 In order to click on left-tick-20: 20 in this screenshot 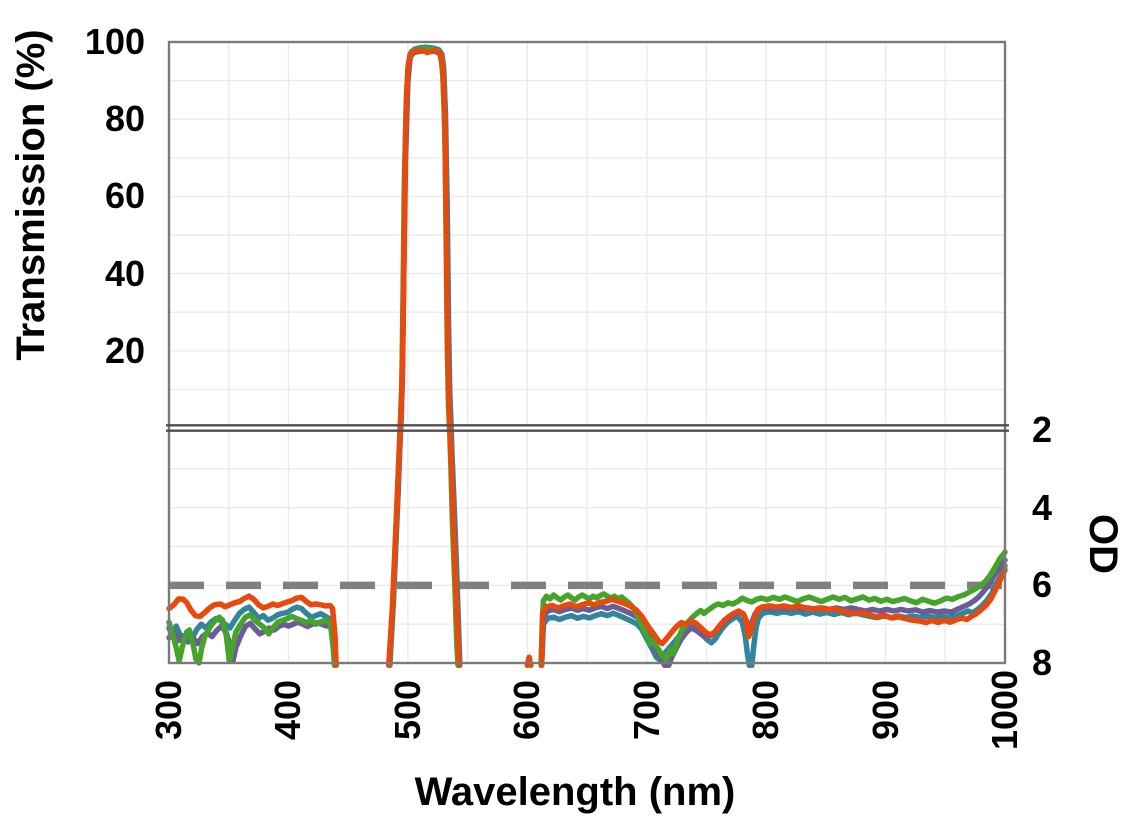, I will do `click(124, 350)`.